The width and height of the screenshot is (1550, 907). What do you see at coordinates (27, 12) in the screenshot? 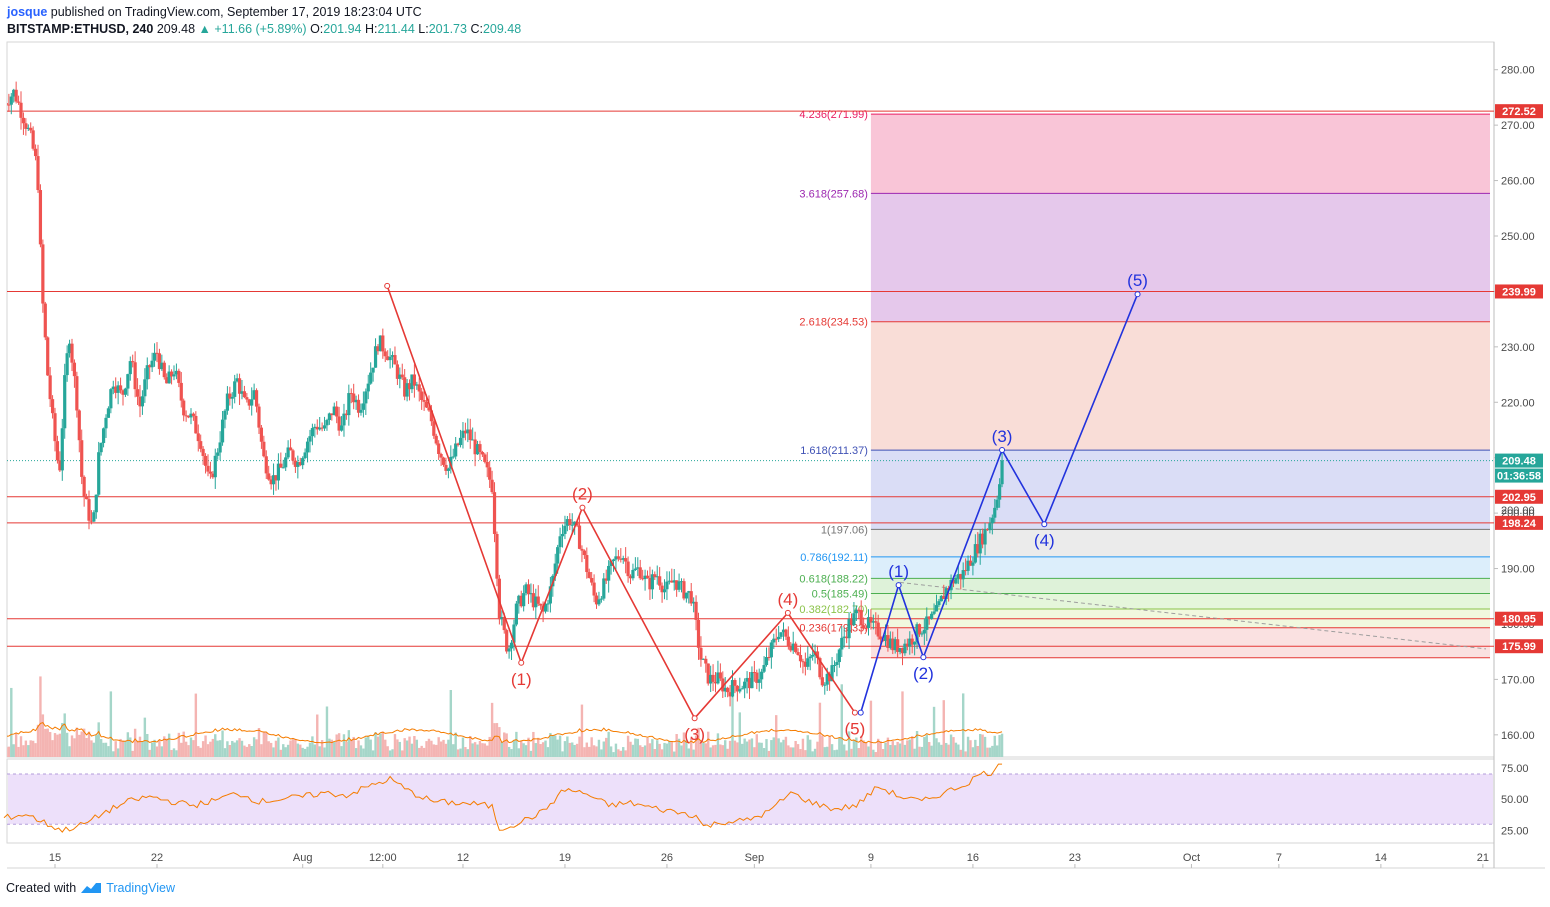
I see `author-name: josque` at bounding box center [27, 12].